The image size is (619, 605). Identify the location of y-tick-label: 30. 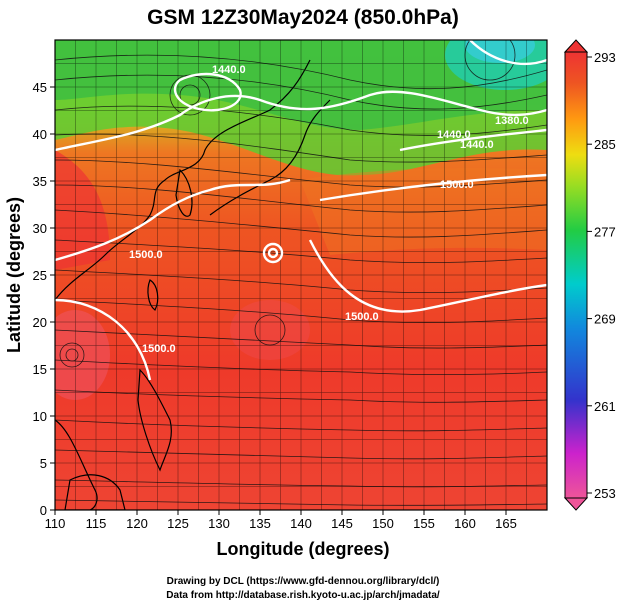
(40, 228).